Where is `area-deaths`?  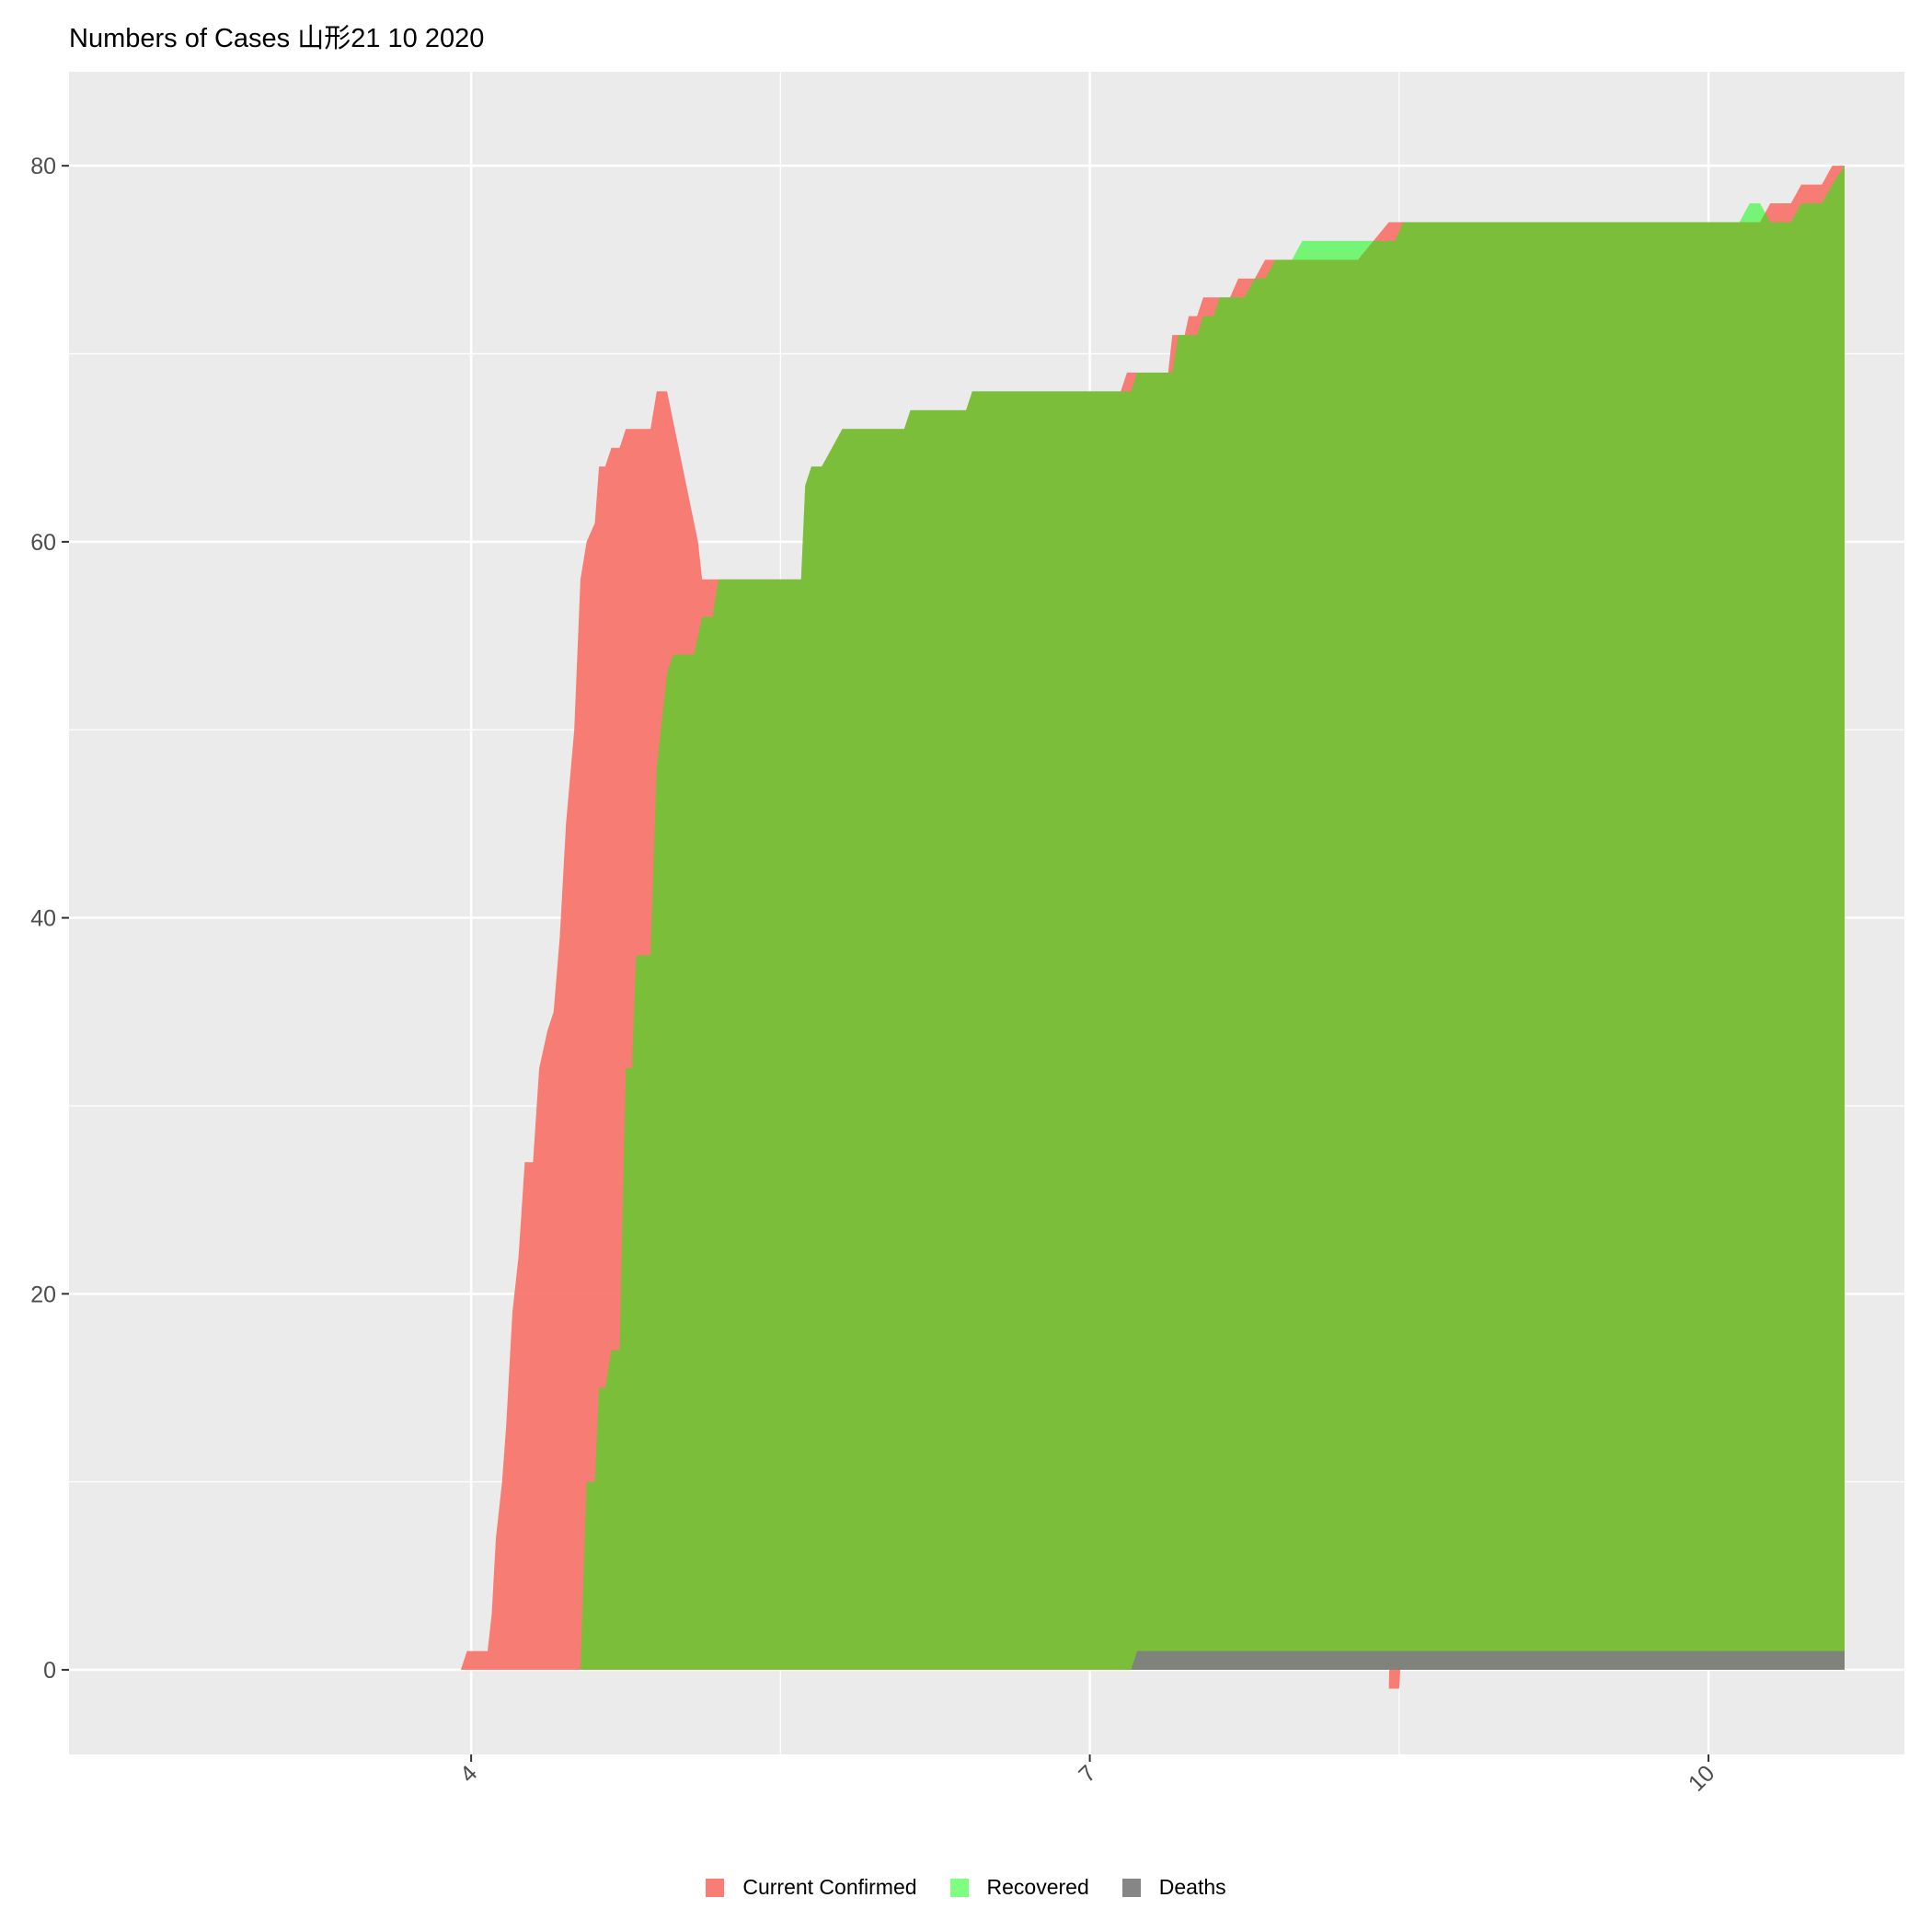
area-deaths is located at coordinates (1488, 1660).